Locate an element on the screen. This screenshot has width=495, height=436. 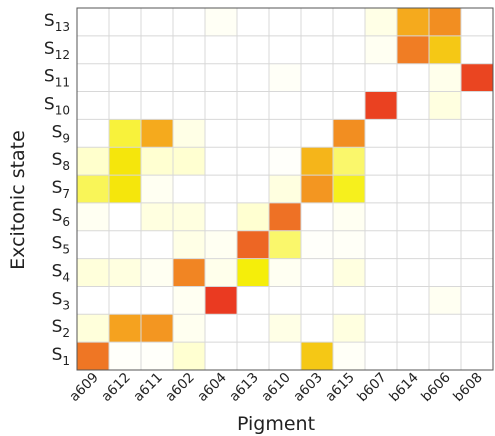
heatmap-cell-a602-S6 is located at coordinates (189, 216).